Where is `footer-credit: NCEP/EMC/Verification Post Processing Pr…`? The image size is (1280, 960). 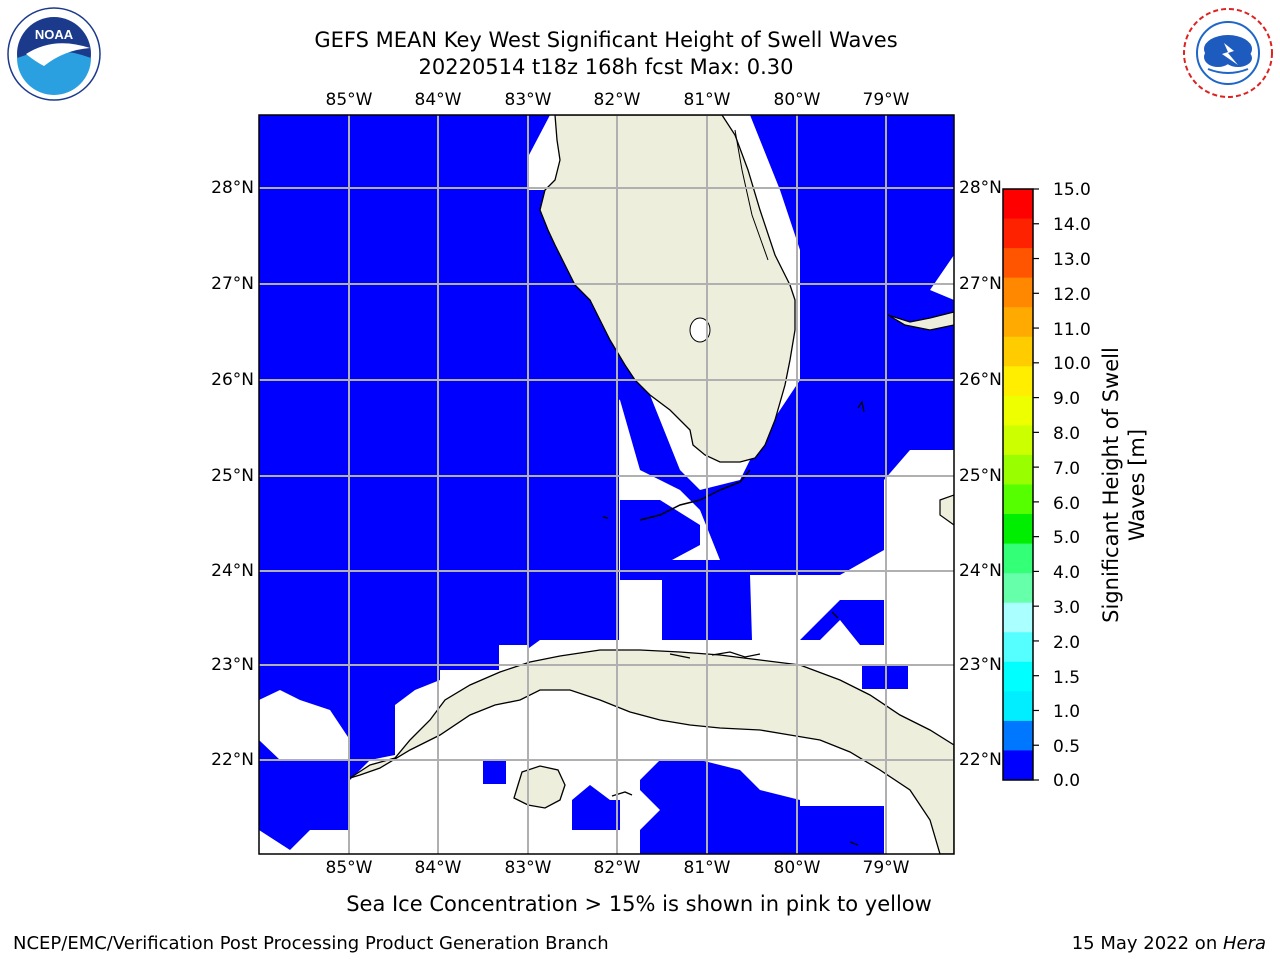 footer-credit: NCEP/EMC/Verification Post Processing Pr… is located at coordinates (311, 943).